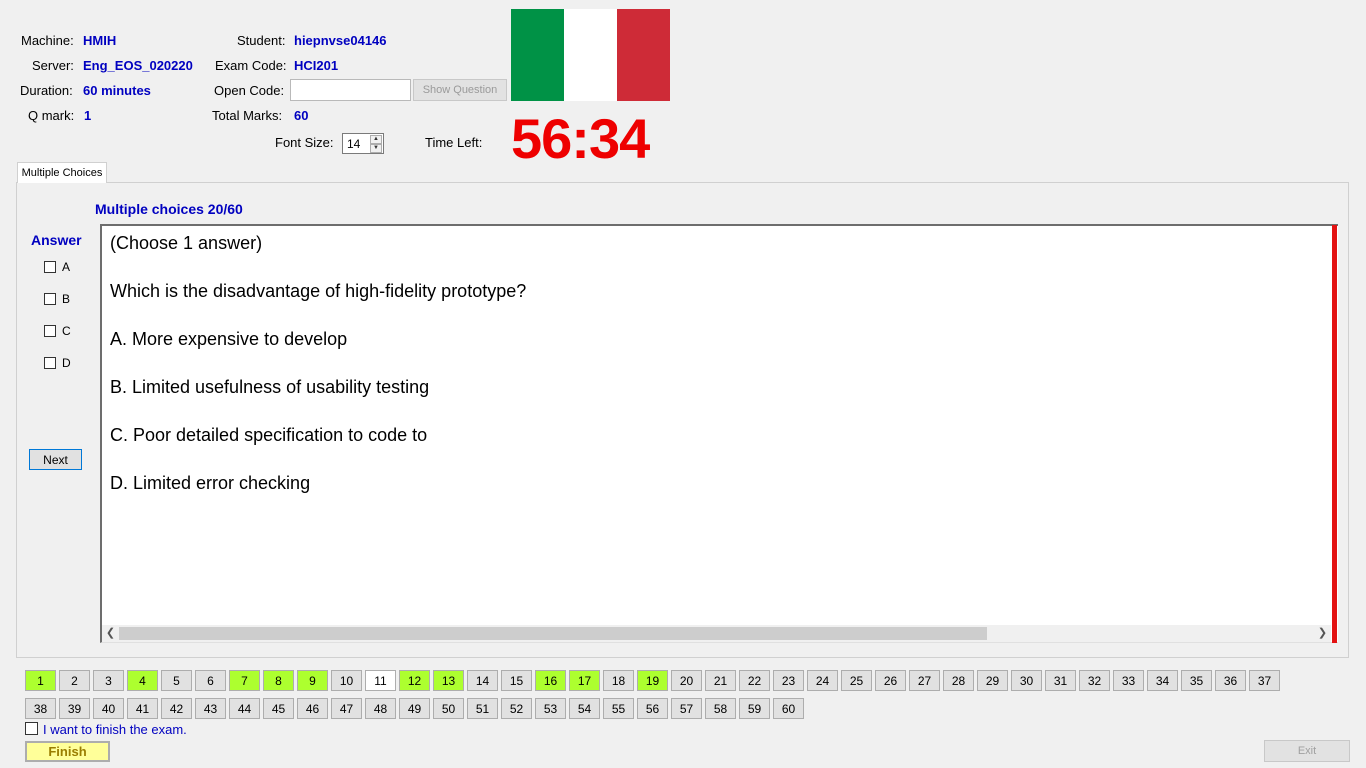 The image size is (1366, 768). What do you see at coordinates (66, 363) in the screenshot?
I see `choice-d-label: D` at bounding box center [66, 363].